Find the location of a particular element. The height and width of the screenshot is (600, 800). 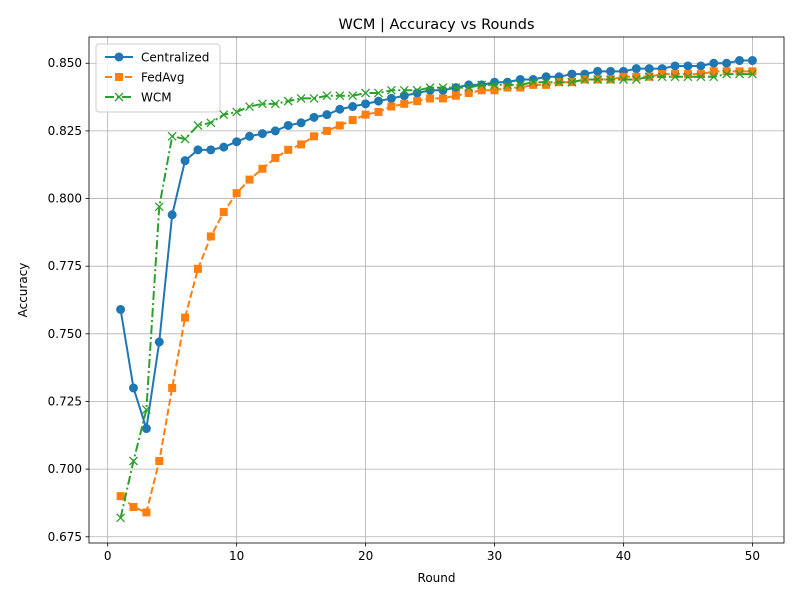

x-tick-label: 10 is located at coordinates (236, 556).